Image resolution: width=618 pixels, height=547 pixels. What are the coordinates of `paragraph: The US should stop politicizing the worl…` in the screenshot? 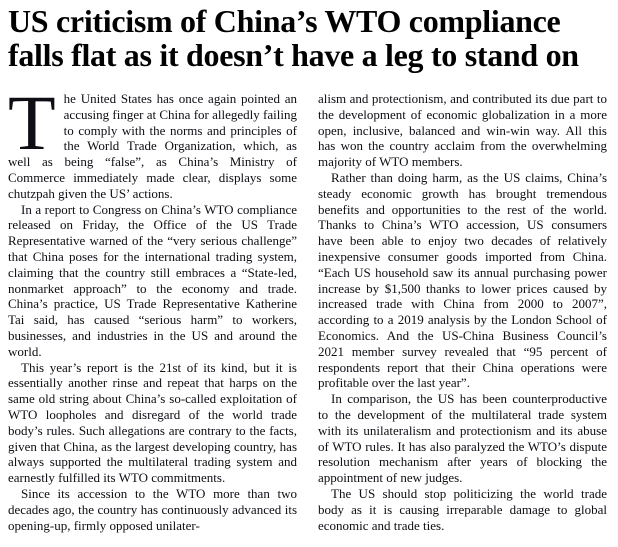 It's located at (462, 509).